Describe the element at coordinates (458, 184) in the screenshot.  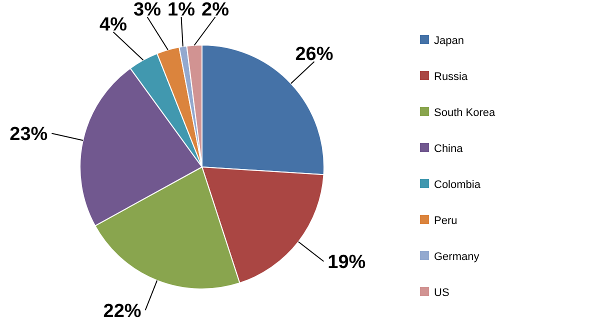
I see `legend-label: Colombia` at that location.